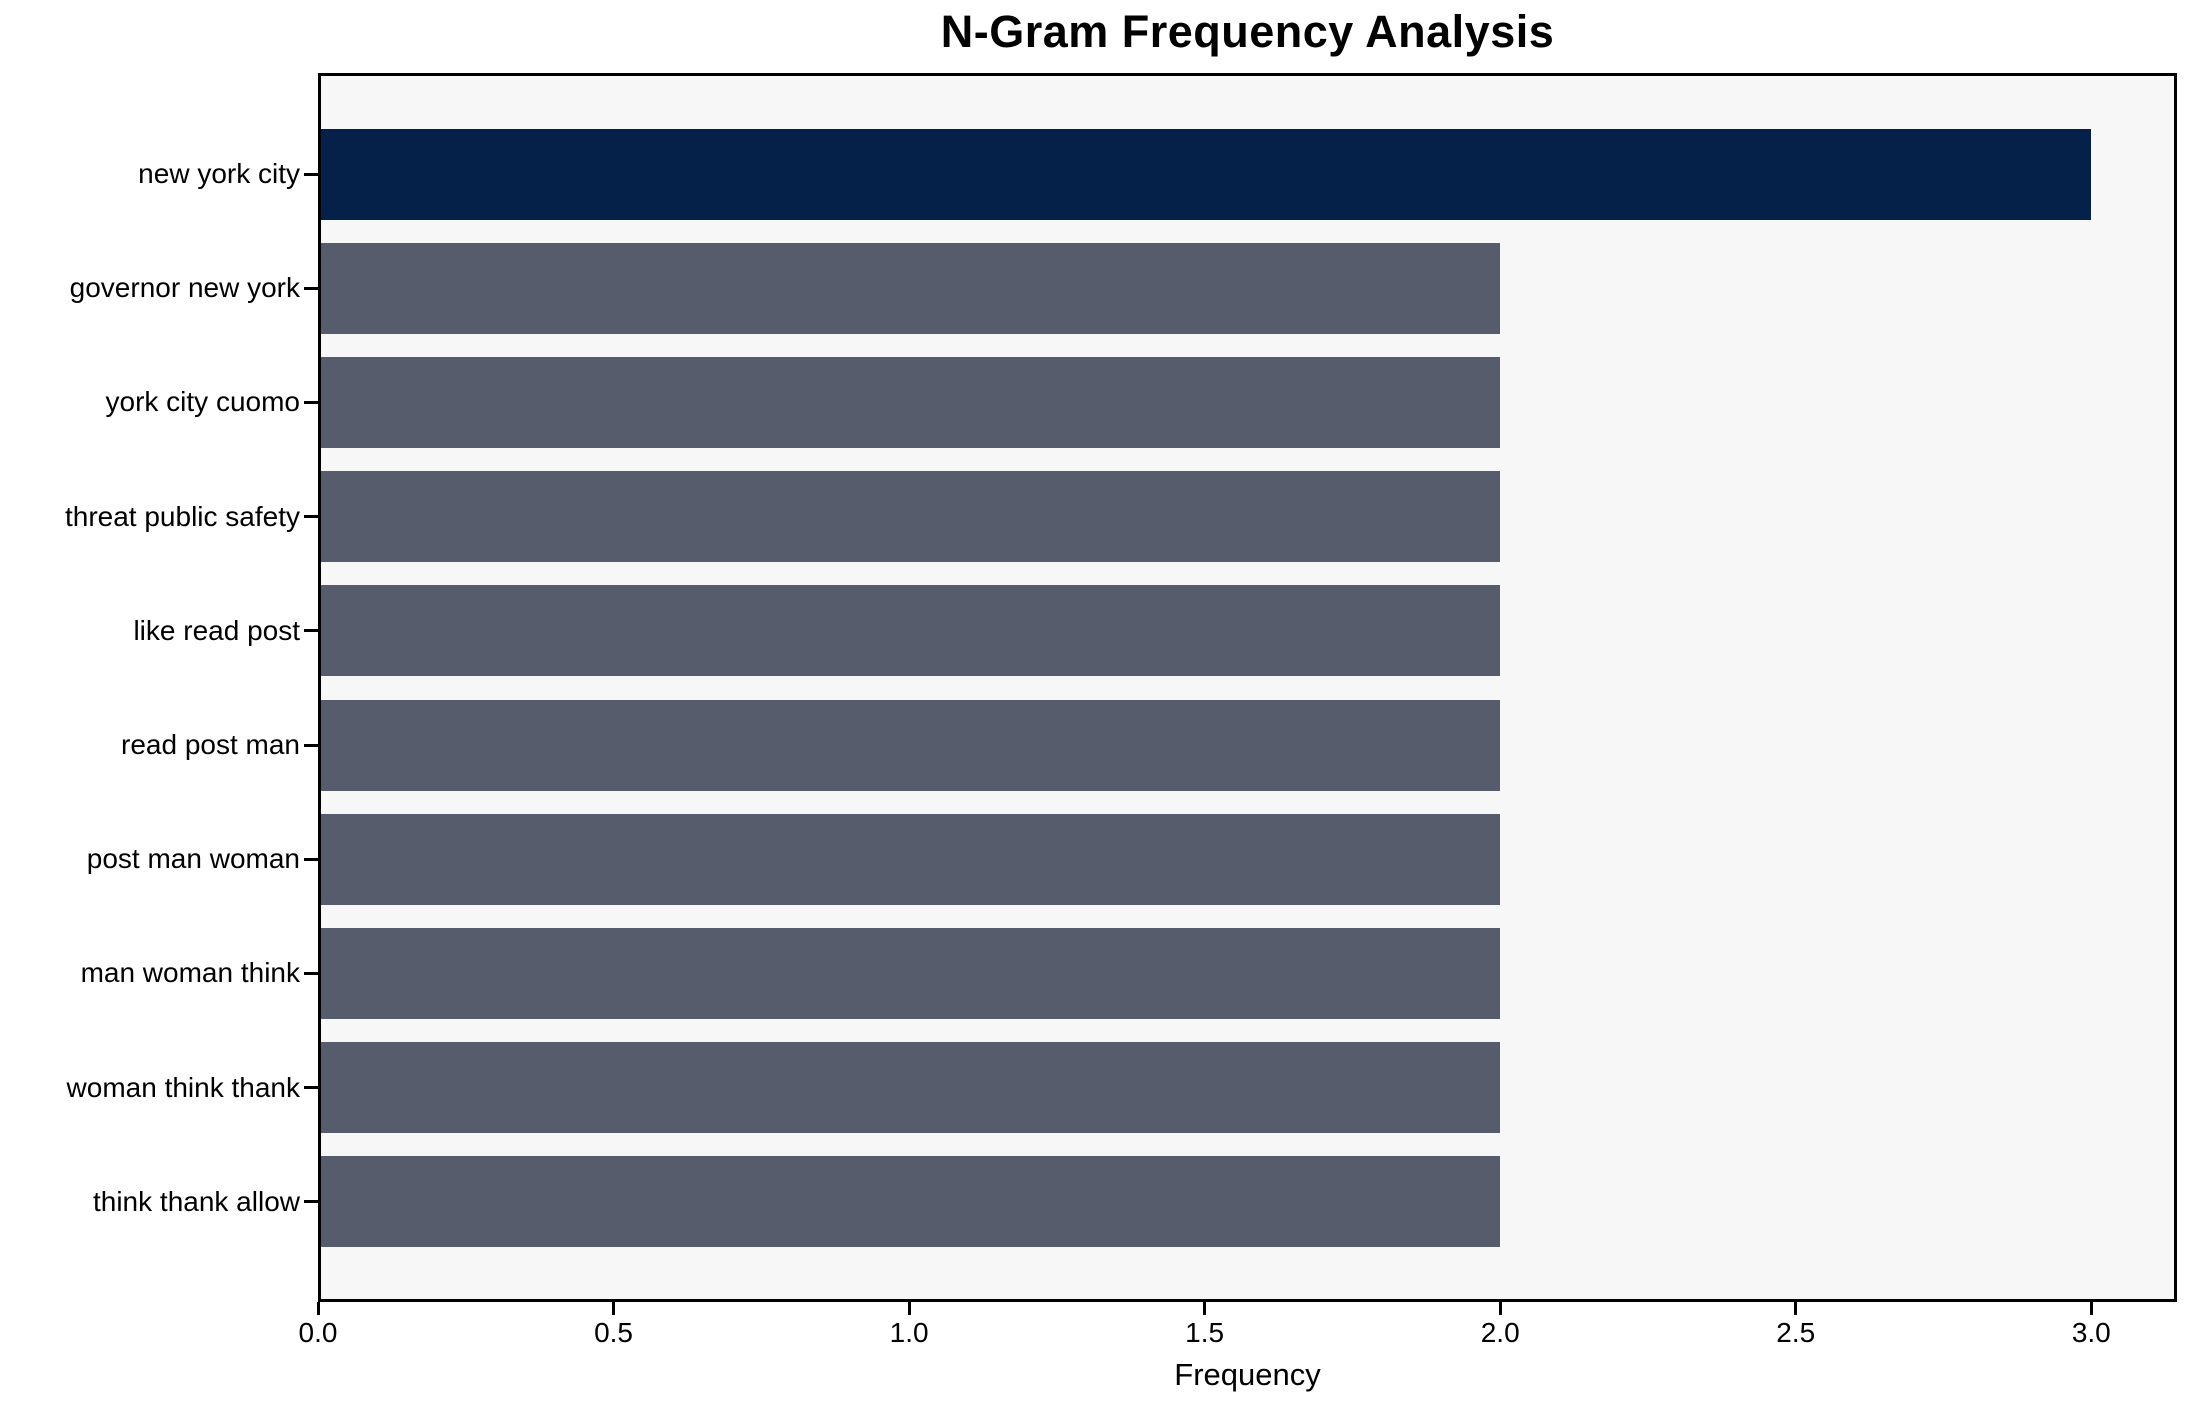 The image size is (2199, 1414). What do you see at coordinates (614, 1332) in the screenshot?
I see `x-tick-label: 0.5` at bounding box center [614, 1332].